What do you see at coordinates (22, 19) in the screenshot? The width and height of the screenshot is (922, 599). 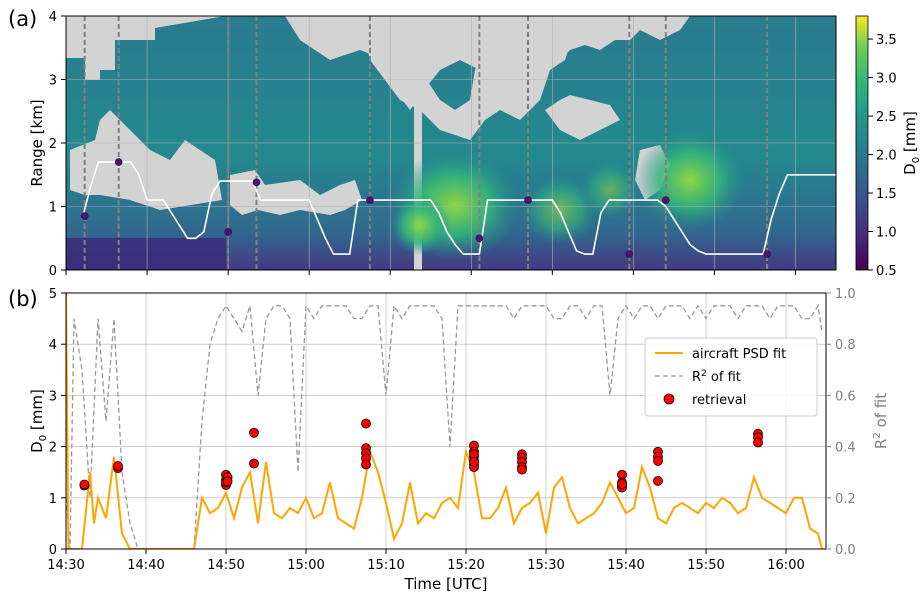 I see `panel-a-label: (a)` at bounding box center [22, 19].